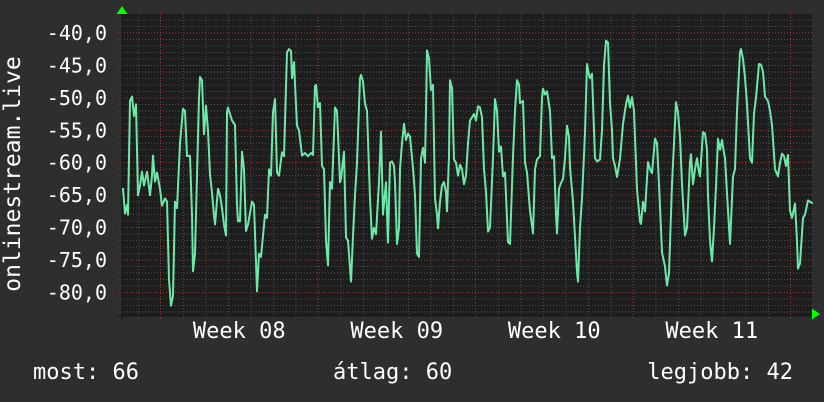  What do you see at coordinates (711, 331) in the screenshot?
I see `x-tick-label: Week 11` at bounding box center [711, 331].